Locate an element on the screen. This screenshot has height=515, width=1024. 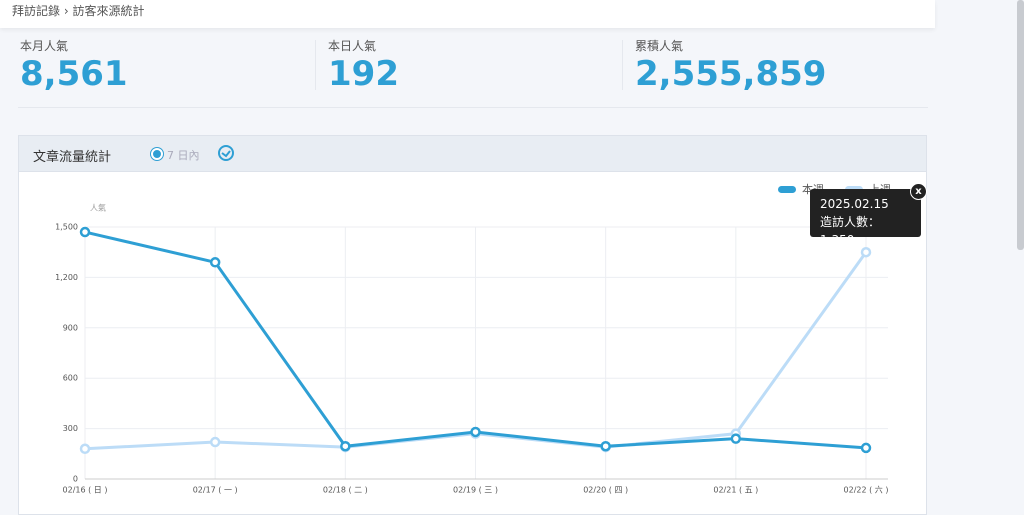
stat-label: 本日人氣 is located at coordinates (352, 46).